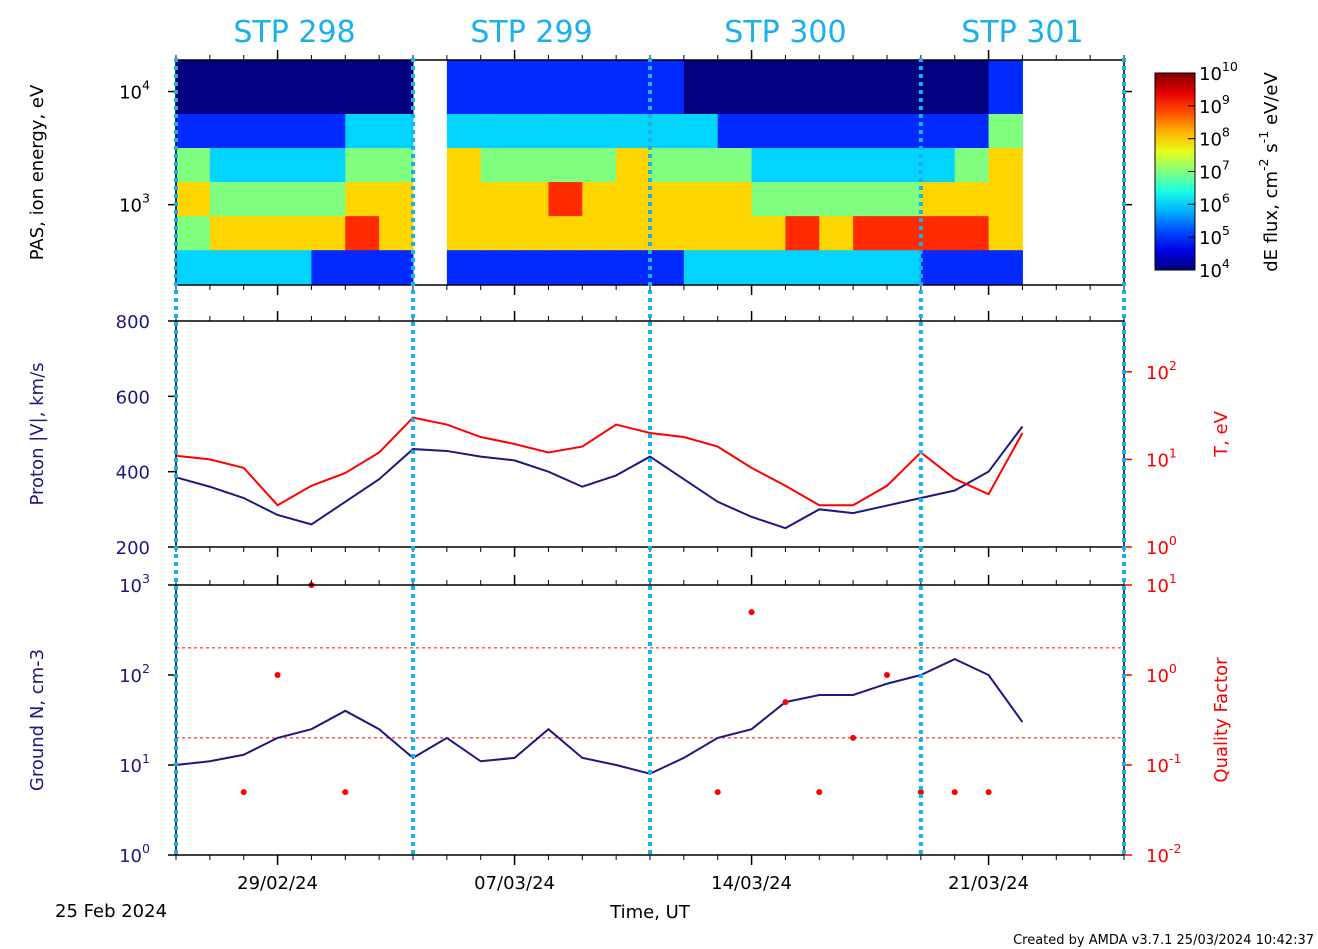 The height and width of the screenshot is (949, 1318). I want to click on x-axis-label: Time, UT, so click(650, 912).